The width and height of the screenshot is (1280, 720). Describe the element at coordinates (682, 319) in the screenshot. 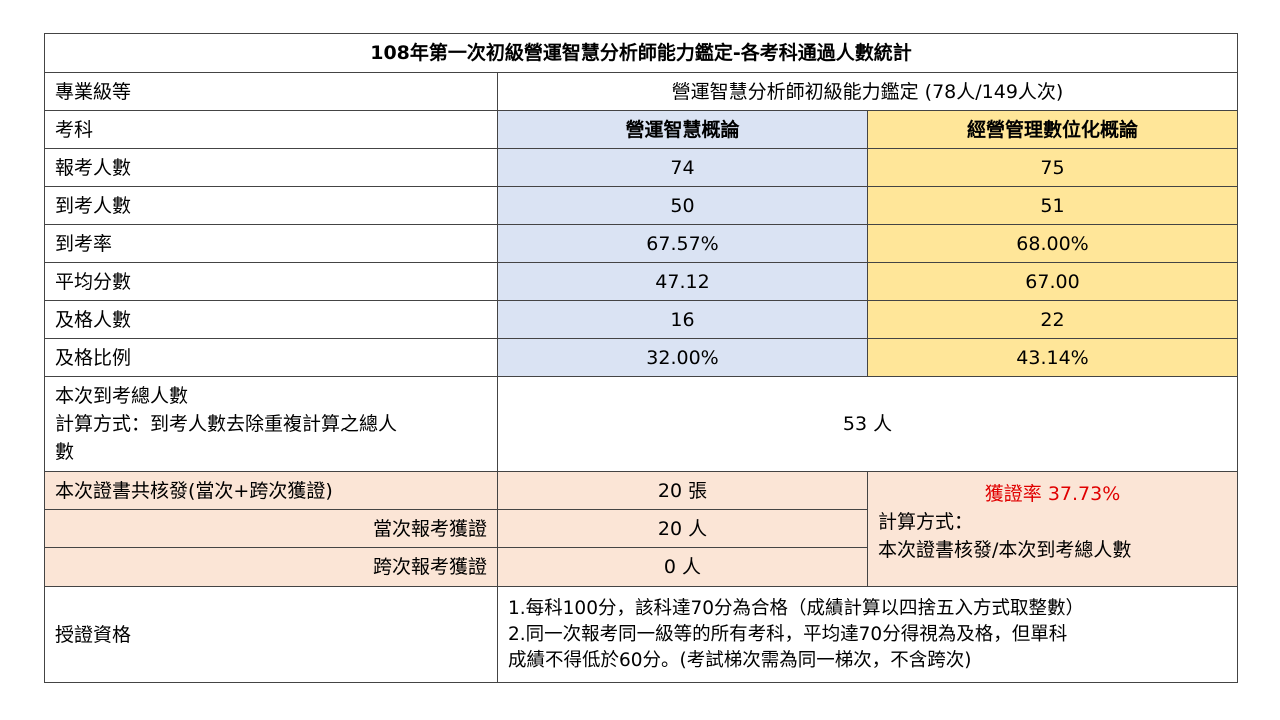

I see `stat-value: 16` at that location.